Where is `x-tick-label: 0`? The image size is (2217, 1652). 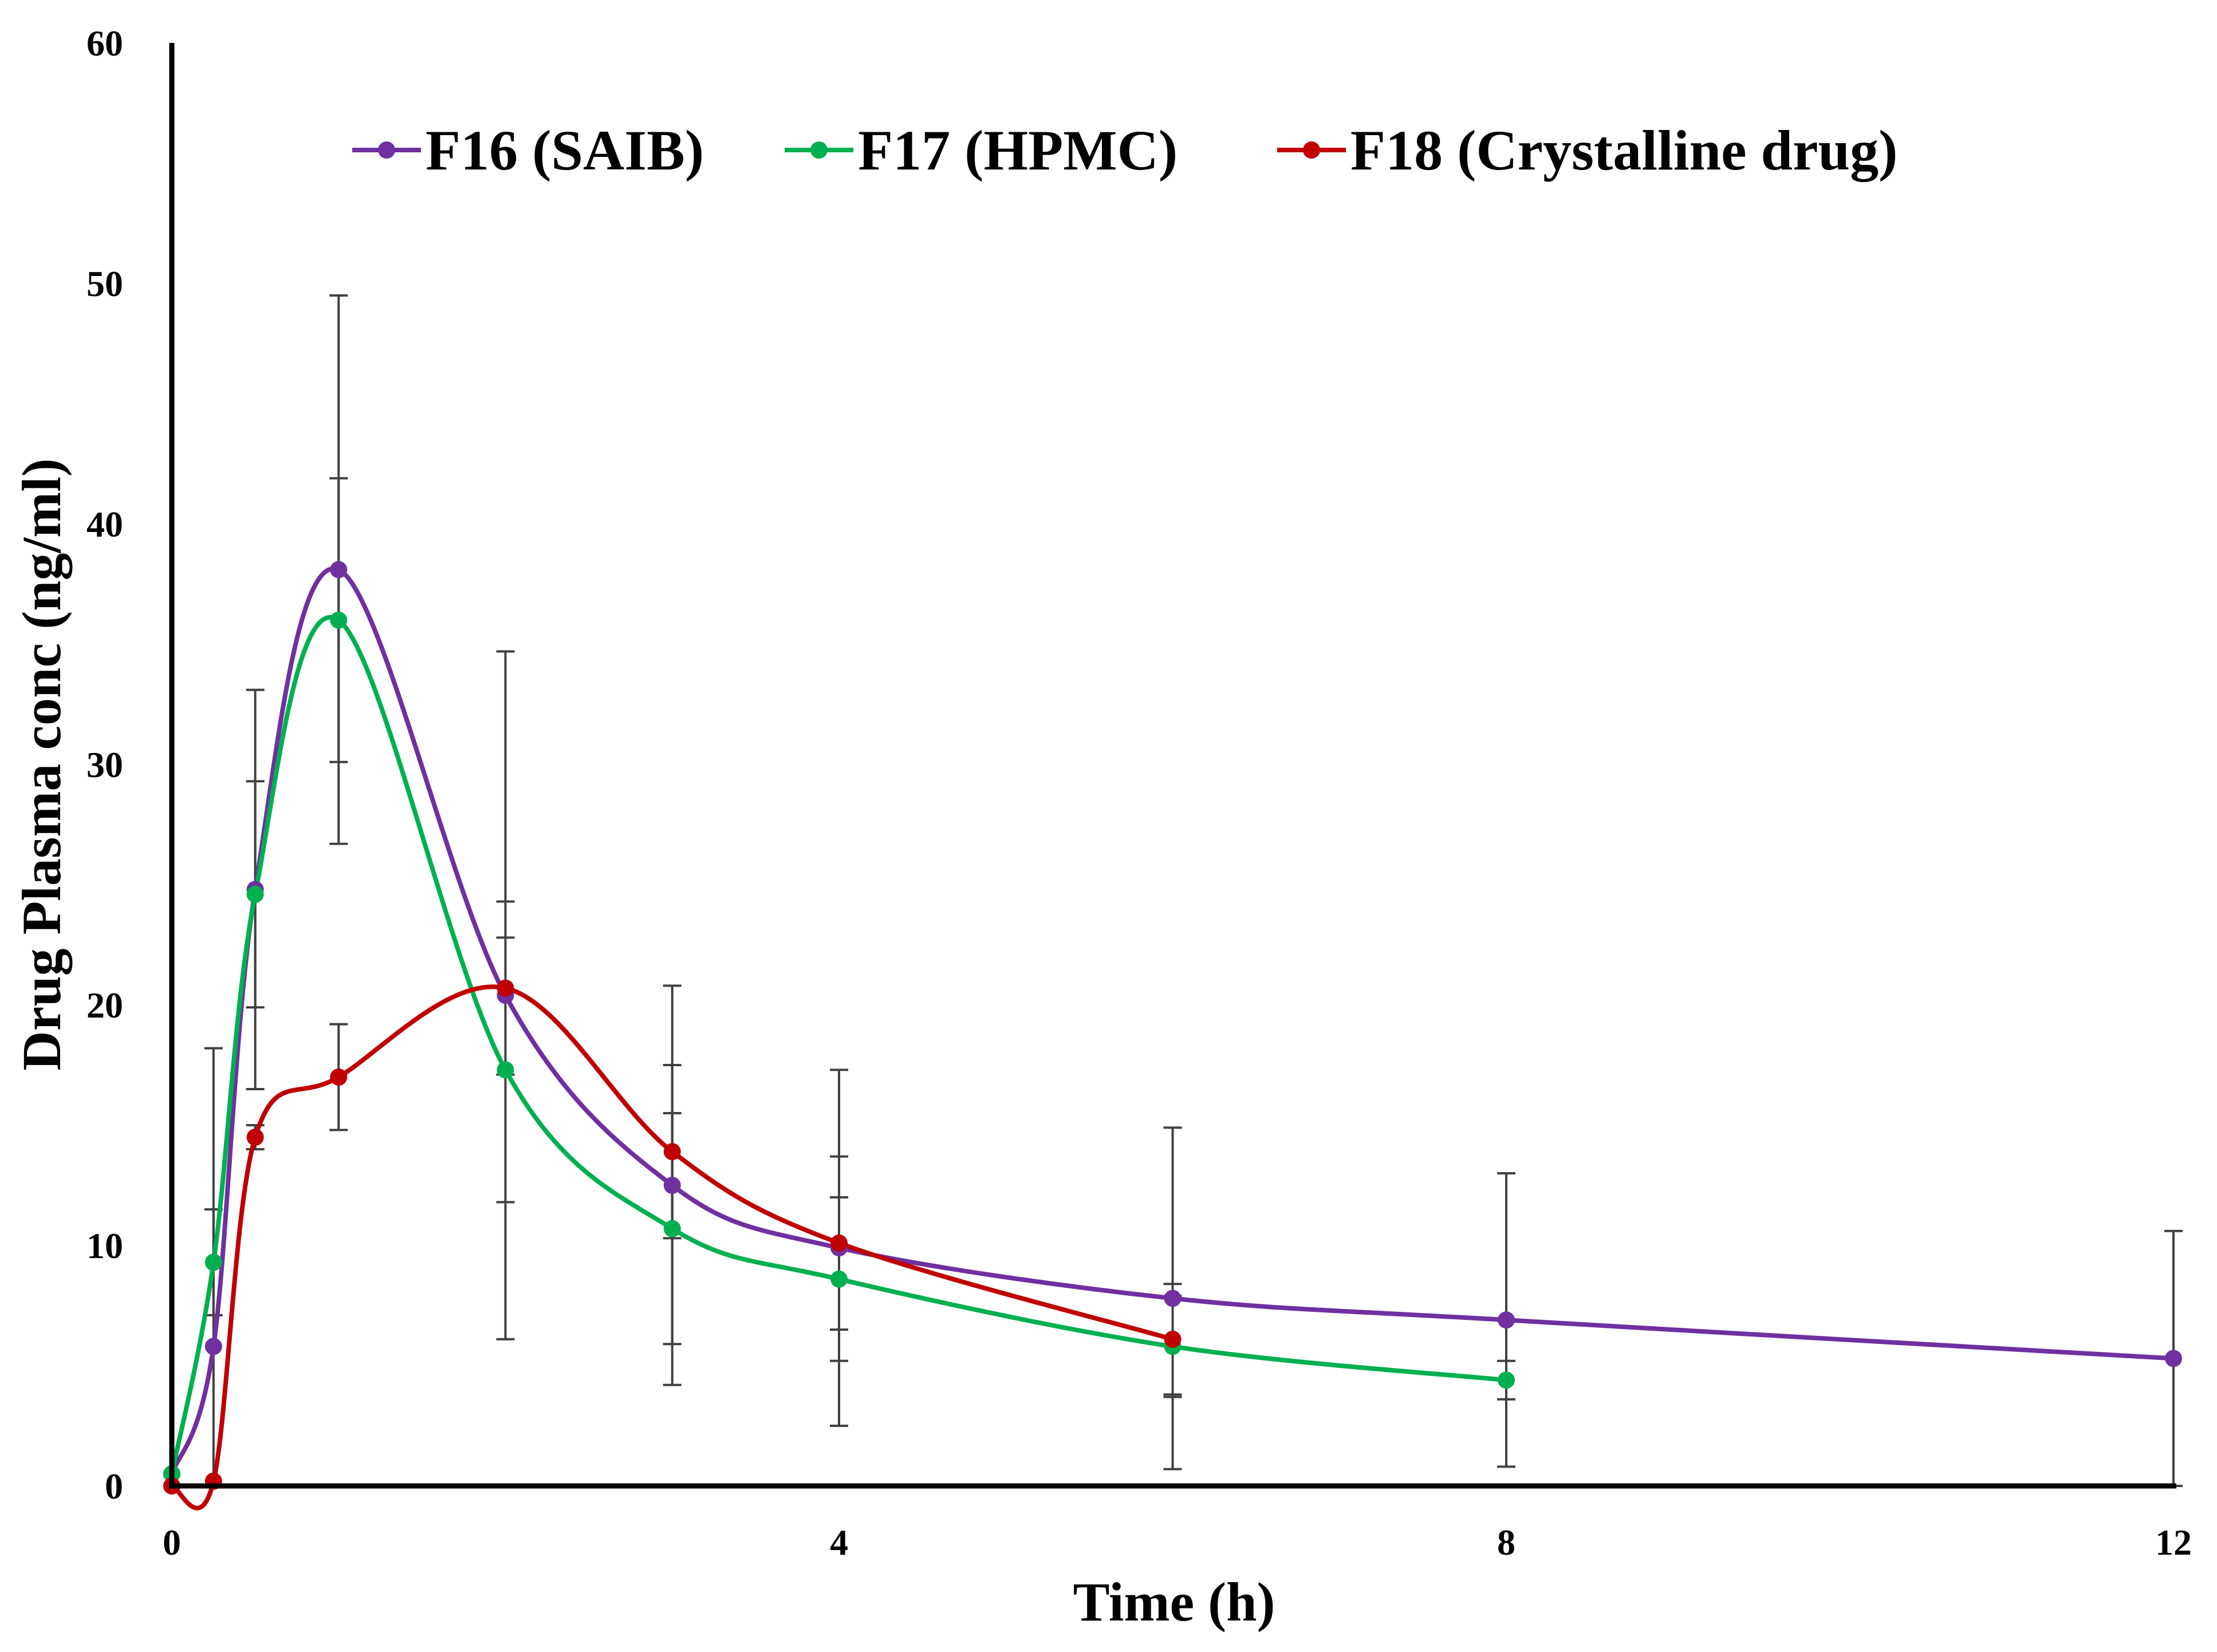
x-tick-label: 0 is located at coordinates (172, 1543).